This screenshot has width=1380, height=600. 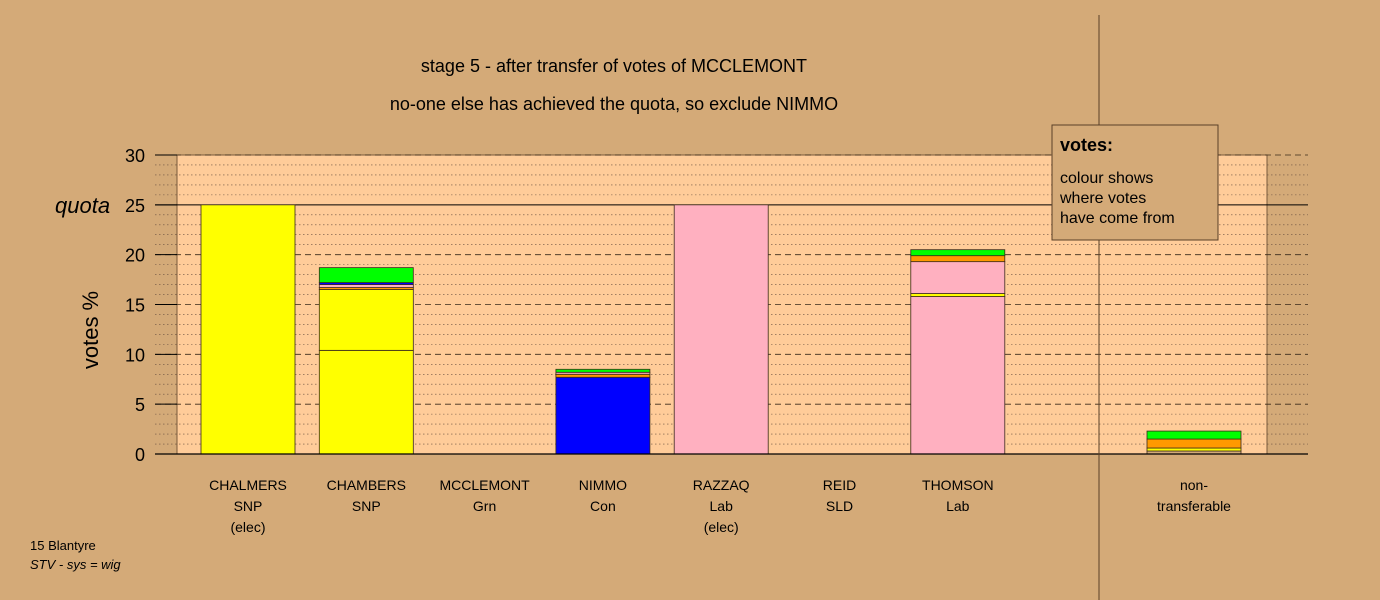 I want to click on y-tick-label: 15, so click(x=135, y=306).